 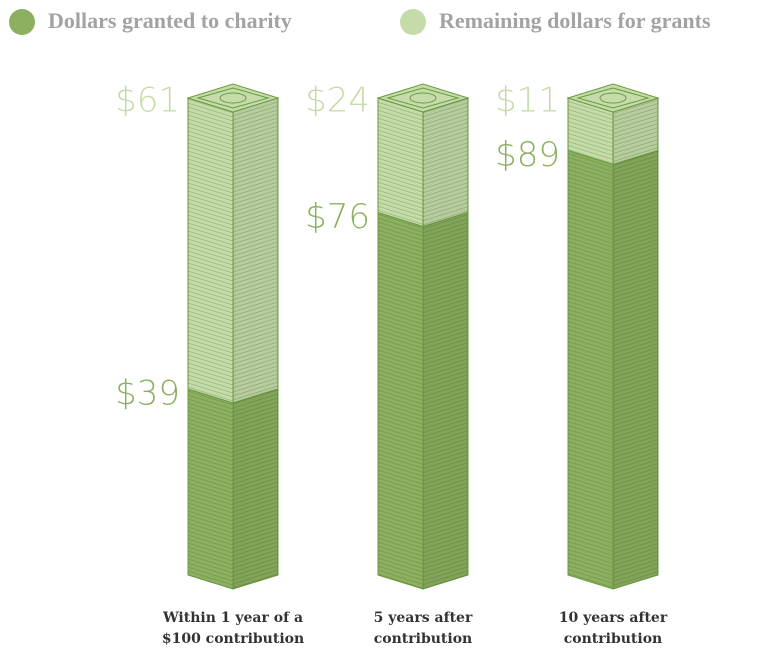 What do you see at coordinates (147, 101) in the screenshot?
I see `value-label: $61` at bounding box center [147, 101].